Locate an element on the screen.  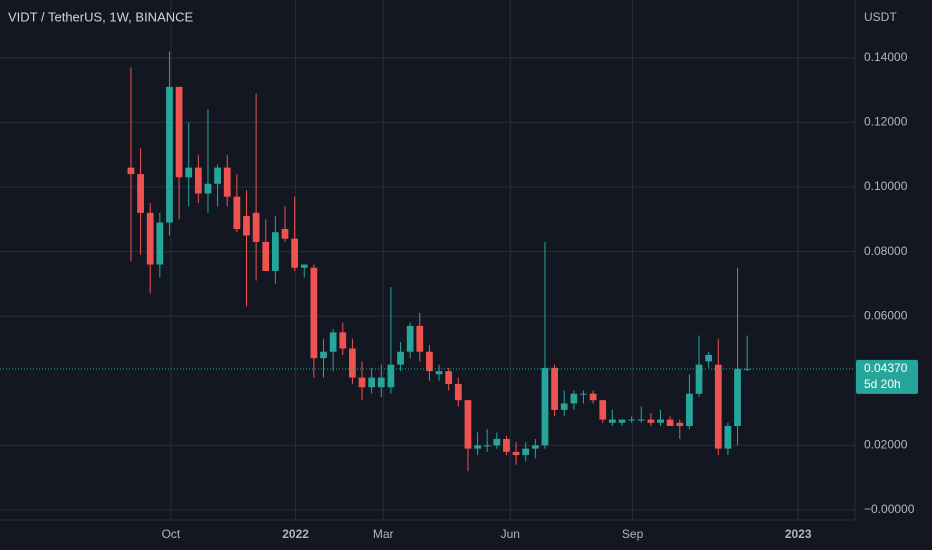
y-tick-label: 0.14000 is located at coordinates (886, 57).